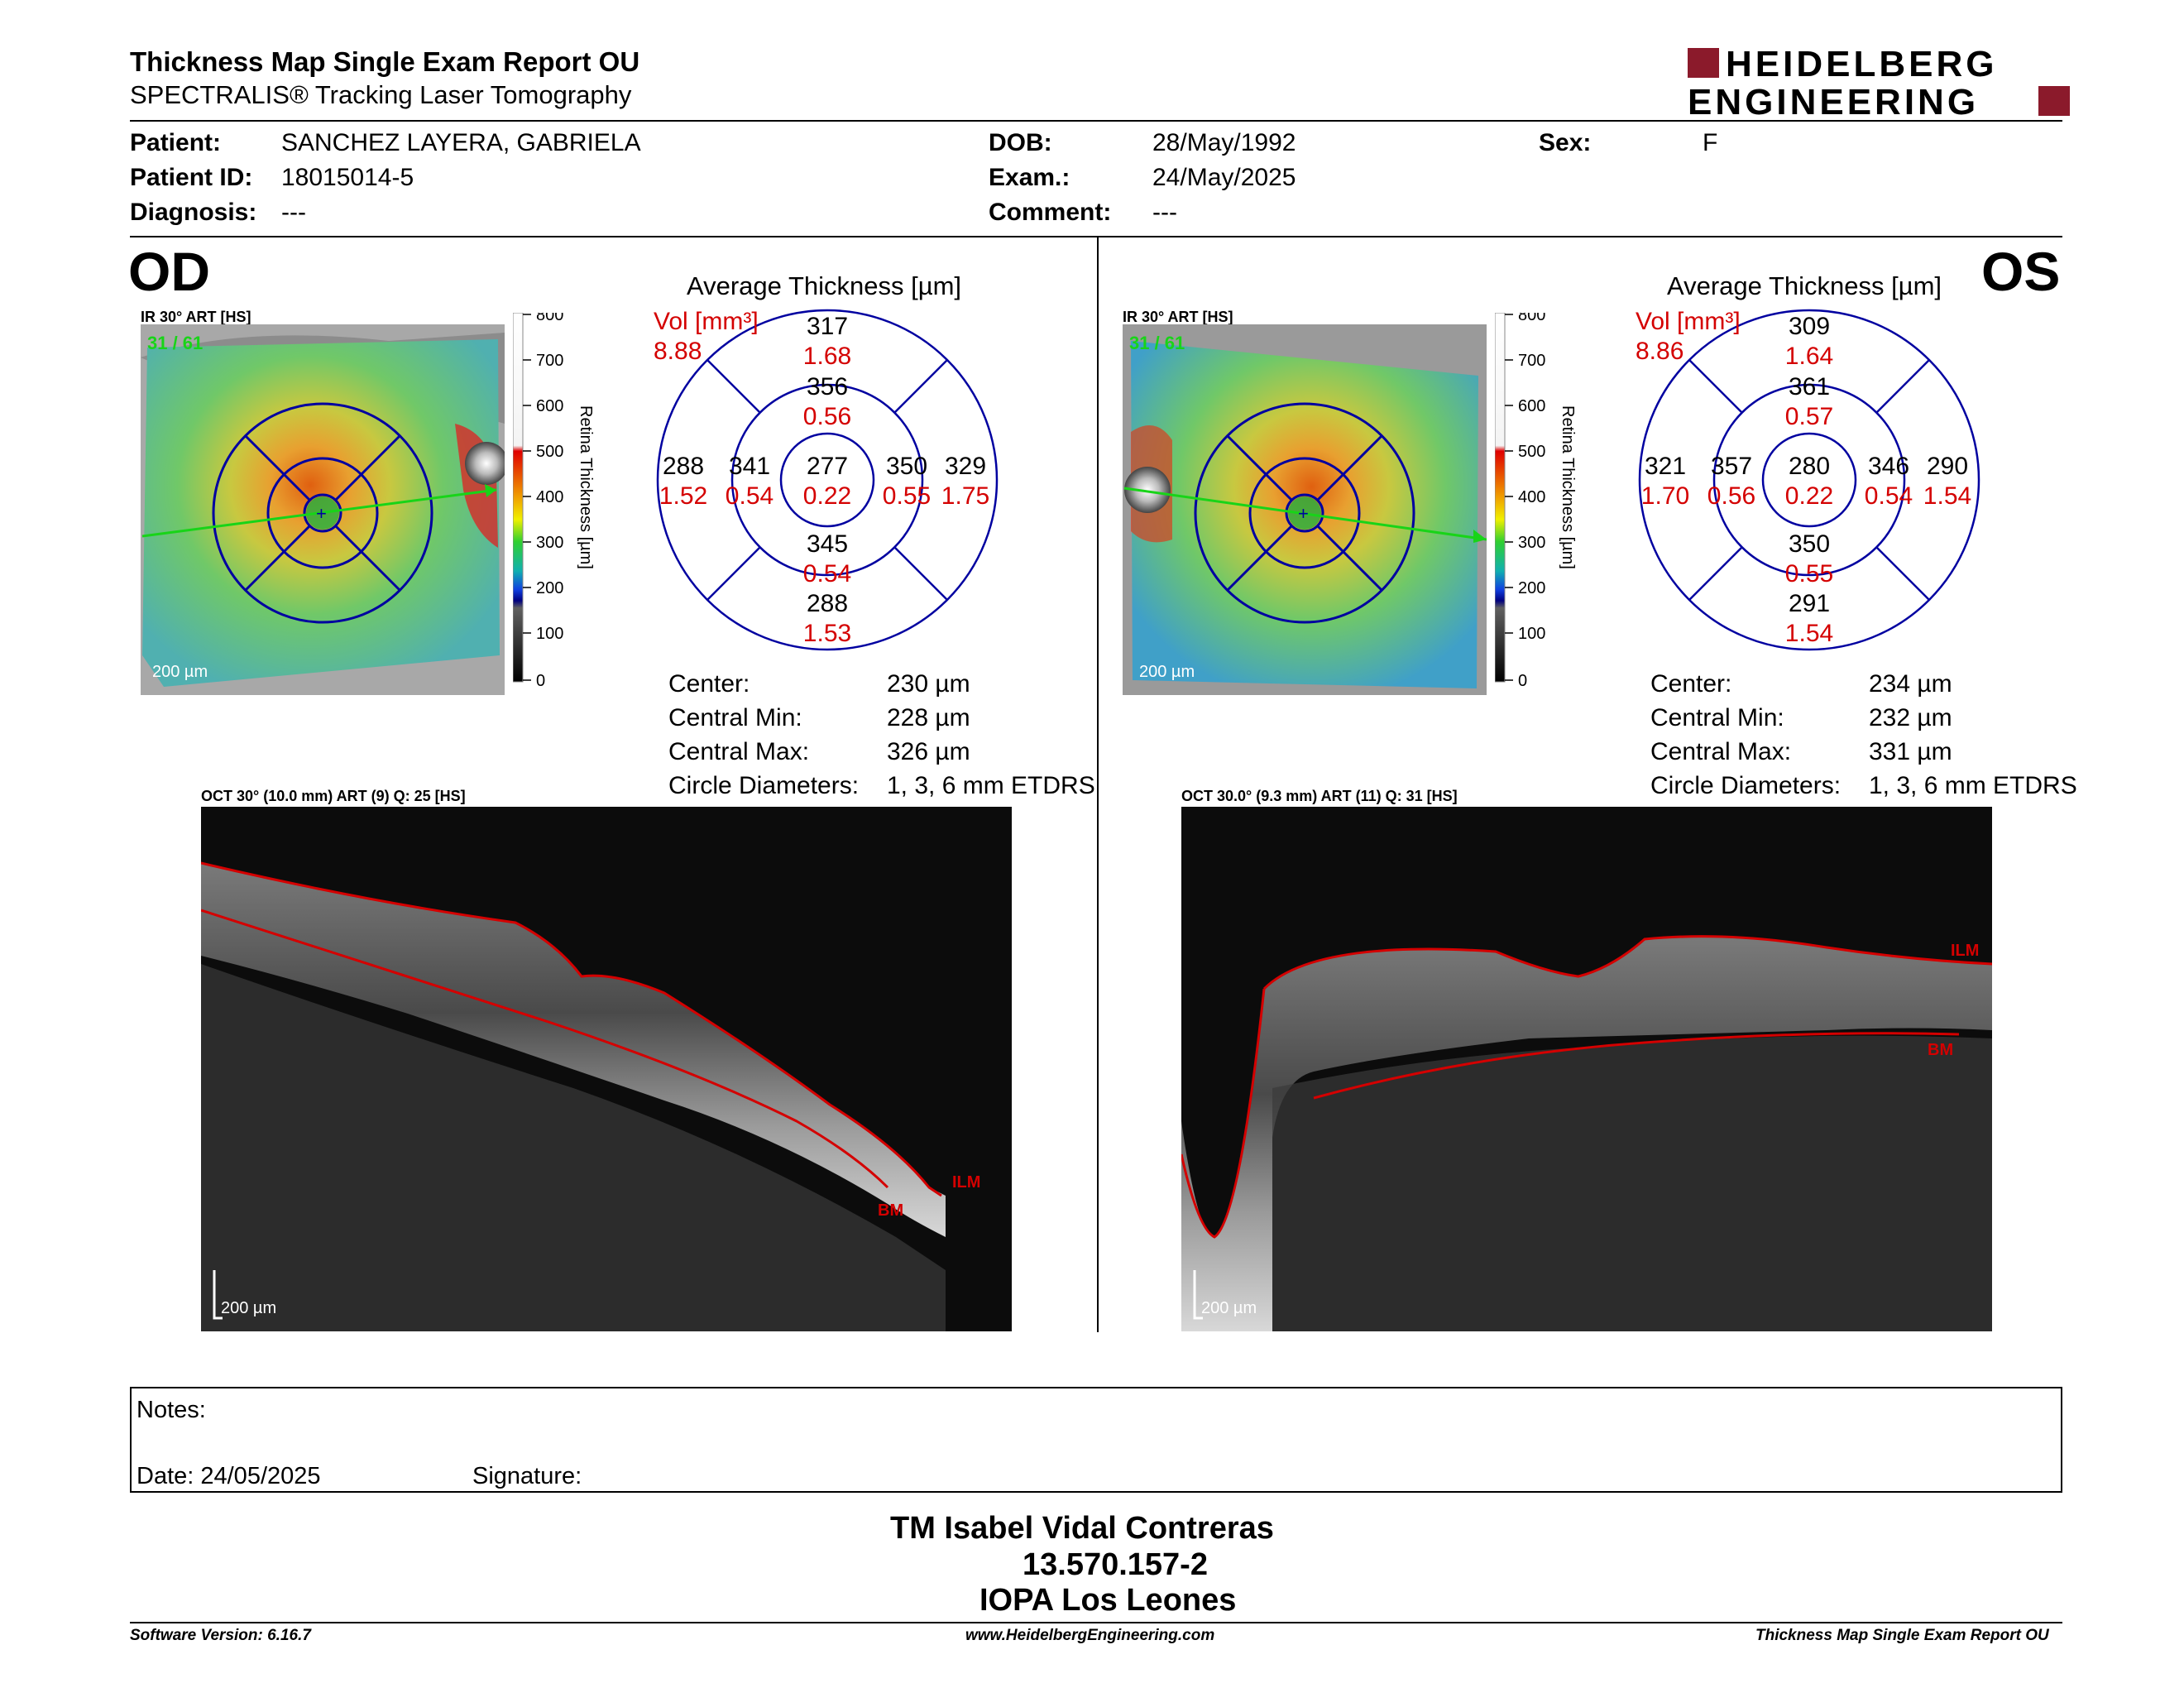 The height and width of the screenshot is (1688, 2184). What do you see at coordinates (683, 496) in the screenshot?
I see `od-outer-left-volume: 1.52` at bounding box center [683, 496].